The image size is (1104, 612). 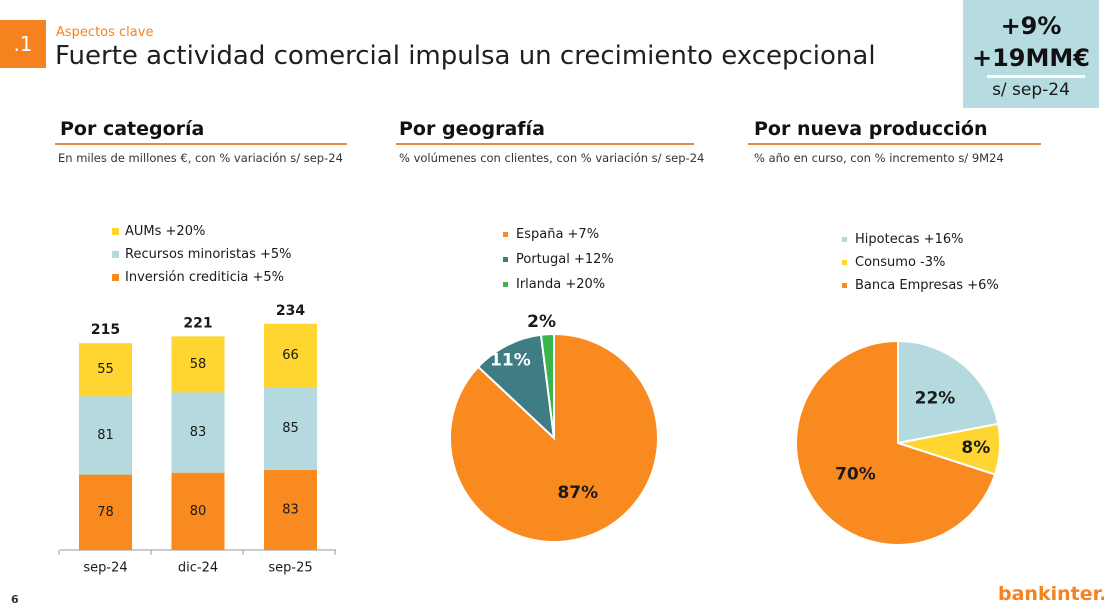 What do you see at coordinates (900, 262) in the screenshot?
I see `legend-label: Consumo -3%` at bounding box center [900, 262].